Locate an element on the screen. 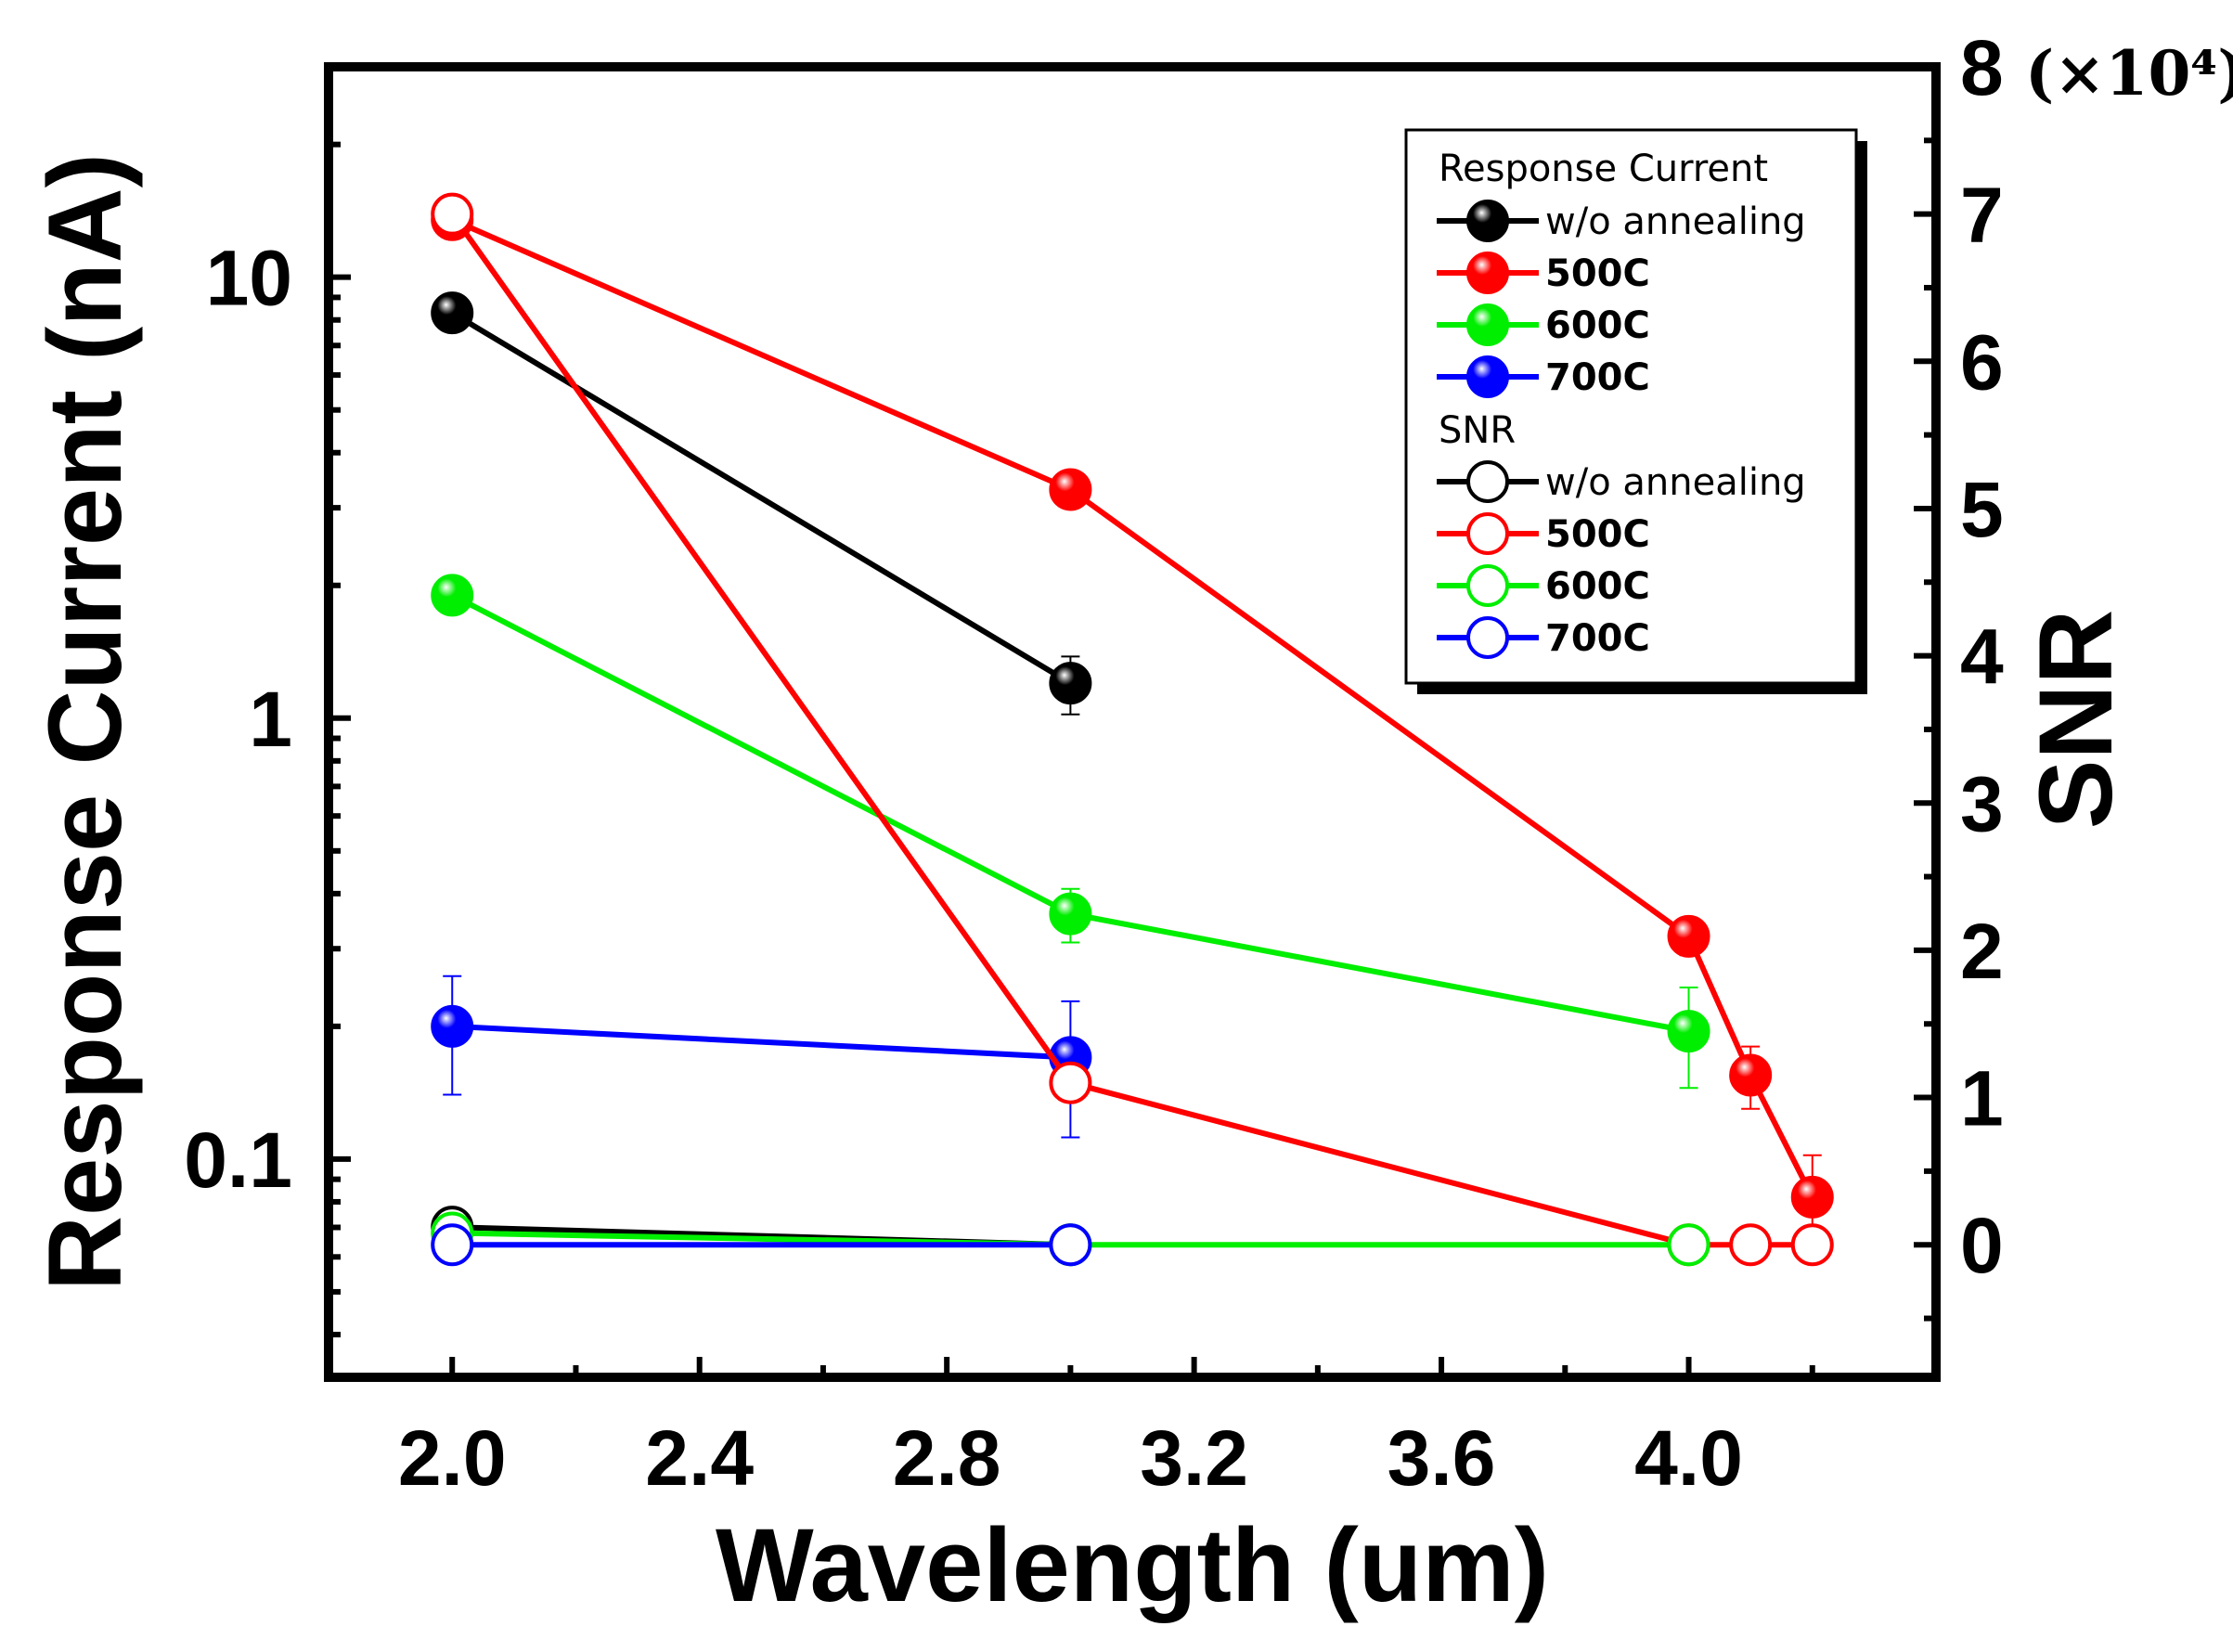 The width and height of the screenshot is (2233, 1652). y2-tick-label: 3 is located at coordinates (1982, 803).